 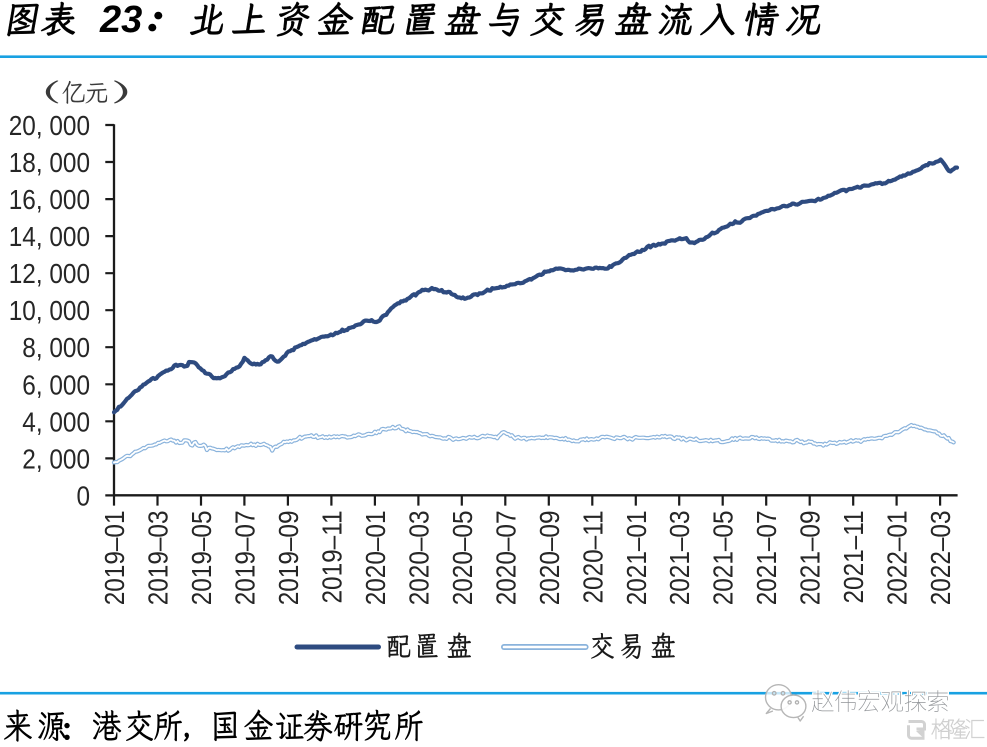 What do you see at coordinates (854, 557) in the screenshot?
I see `svg-text: 2021–11` at bounding box center [854, 557].